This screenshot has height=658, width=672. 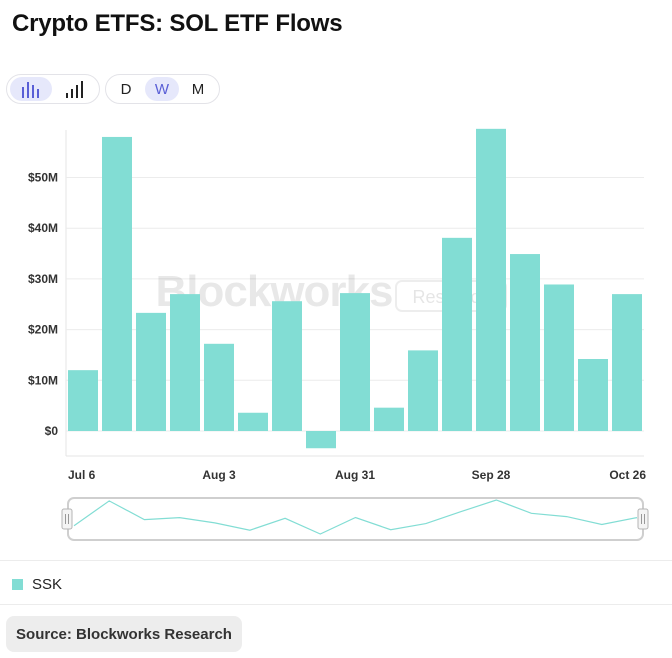 What do you see at coordinates (53, 89) in the screenshot?
I see `chart-type-toggle-group` at bounding box center [53, 89].